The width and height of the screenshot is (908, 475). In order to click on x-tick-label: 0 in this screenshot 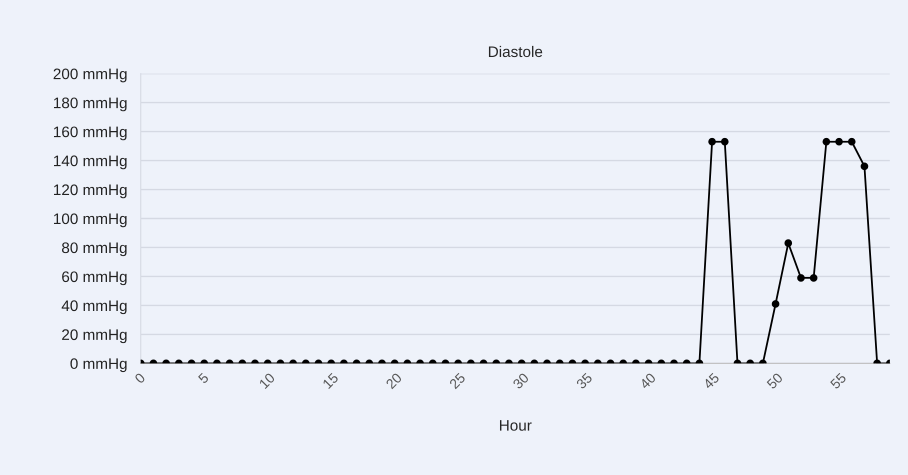, I will do `click(140, 378)`.